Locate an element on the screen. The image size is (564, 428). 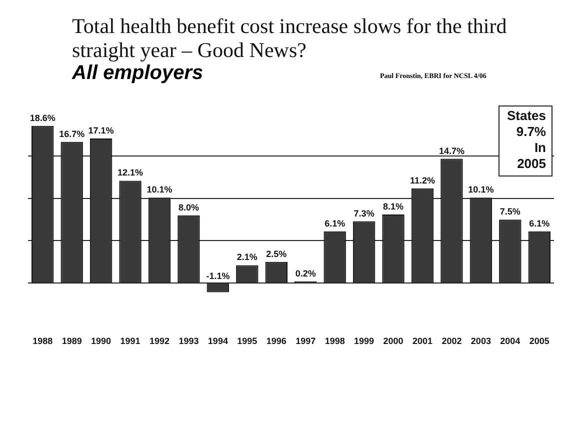
x-tick-label: 1994 is located at coordinates (218, 341).